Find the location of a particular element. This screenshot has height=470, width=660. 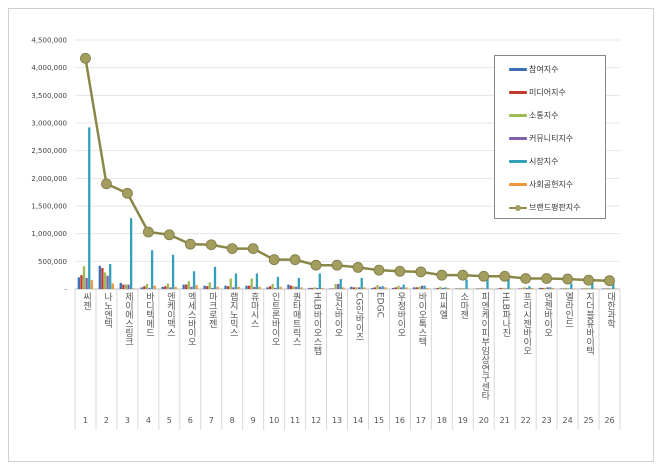

rank-label: 9 is located at coordinates (253, 420).